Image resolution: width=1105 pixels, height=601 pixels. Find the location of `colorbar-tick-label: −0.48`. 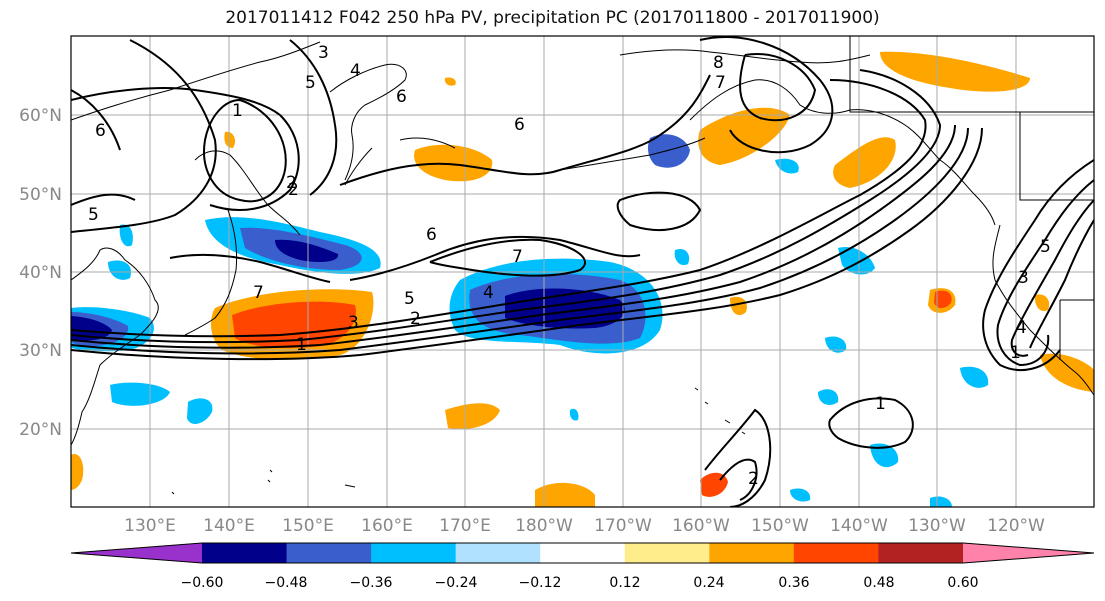

colorbar-tick-label: −0.48 is located at coordinates (286, 583).